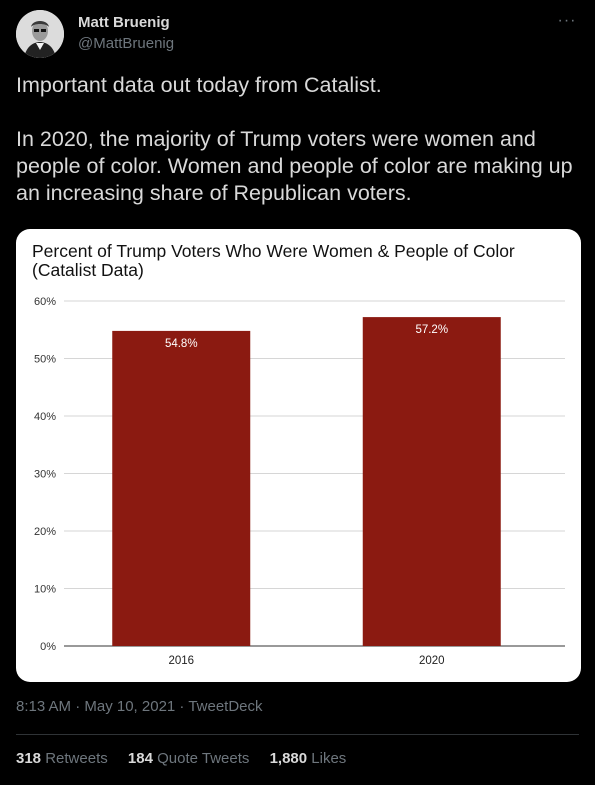 Image resolution: width=595 pixels, height=785 pixels. Describe the element at coordinates (431, 481) in the screenshot. I see `bar-2020` at that location.